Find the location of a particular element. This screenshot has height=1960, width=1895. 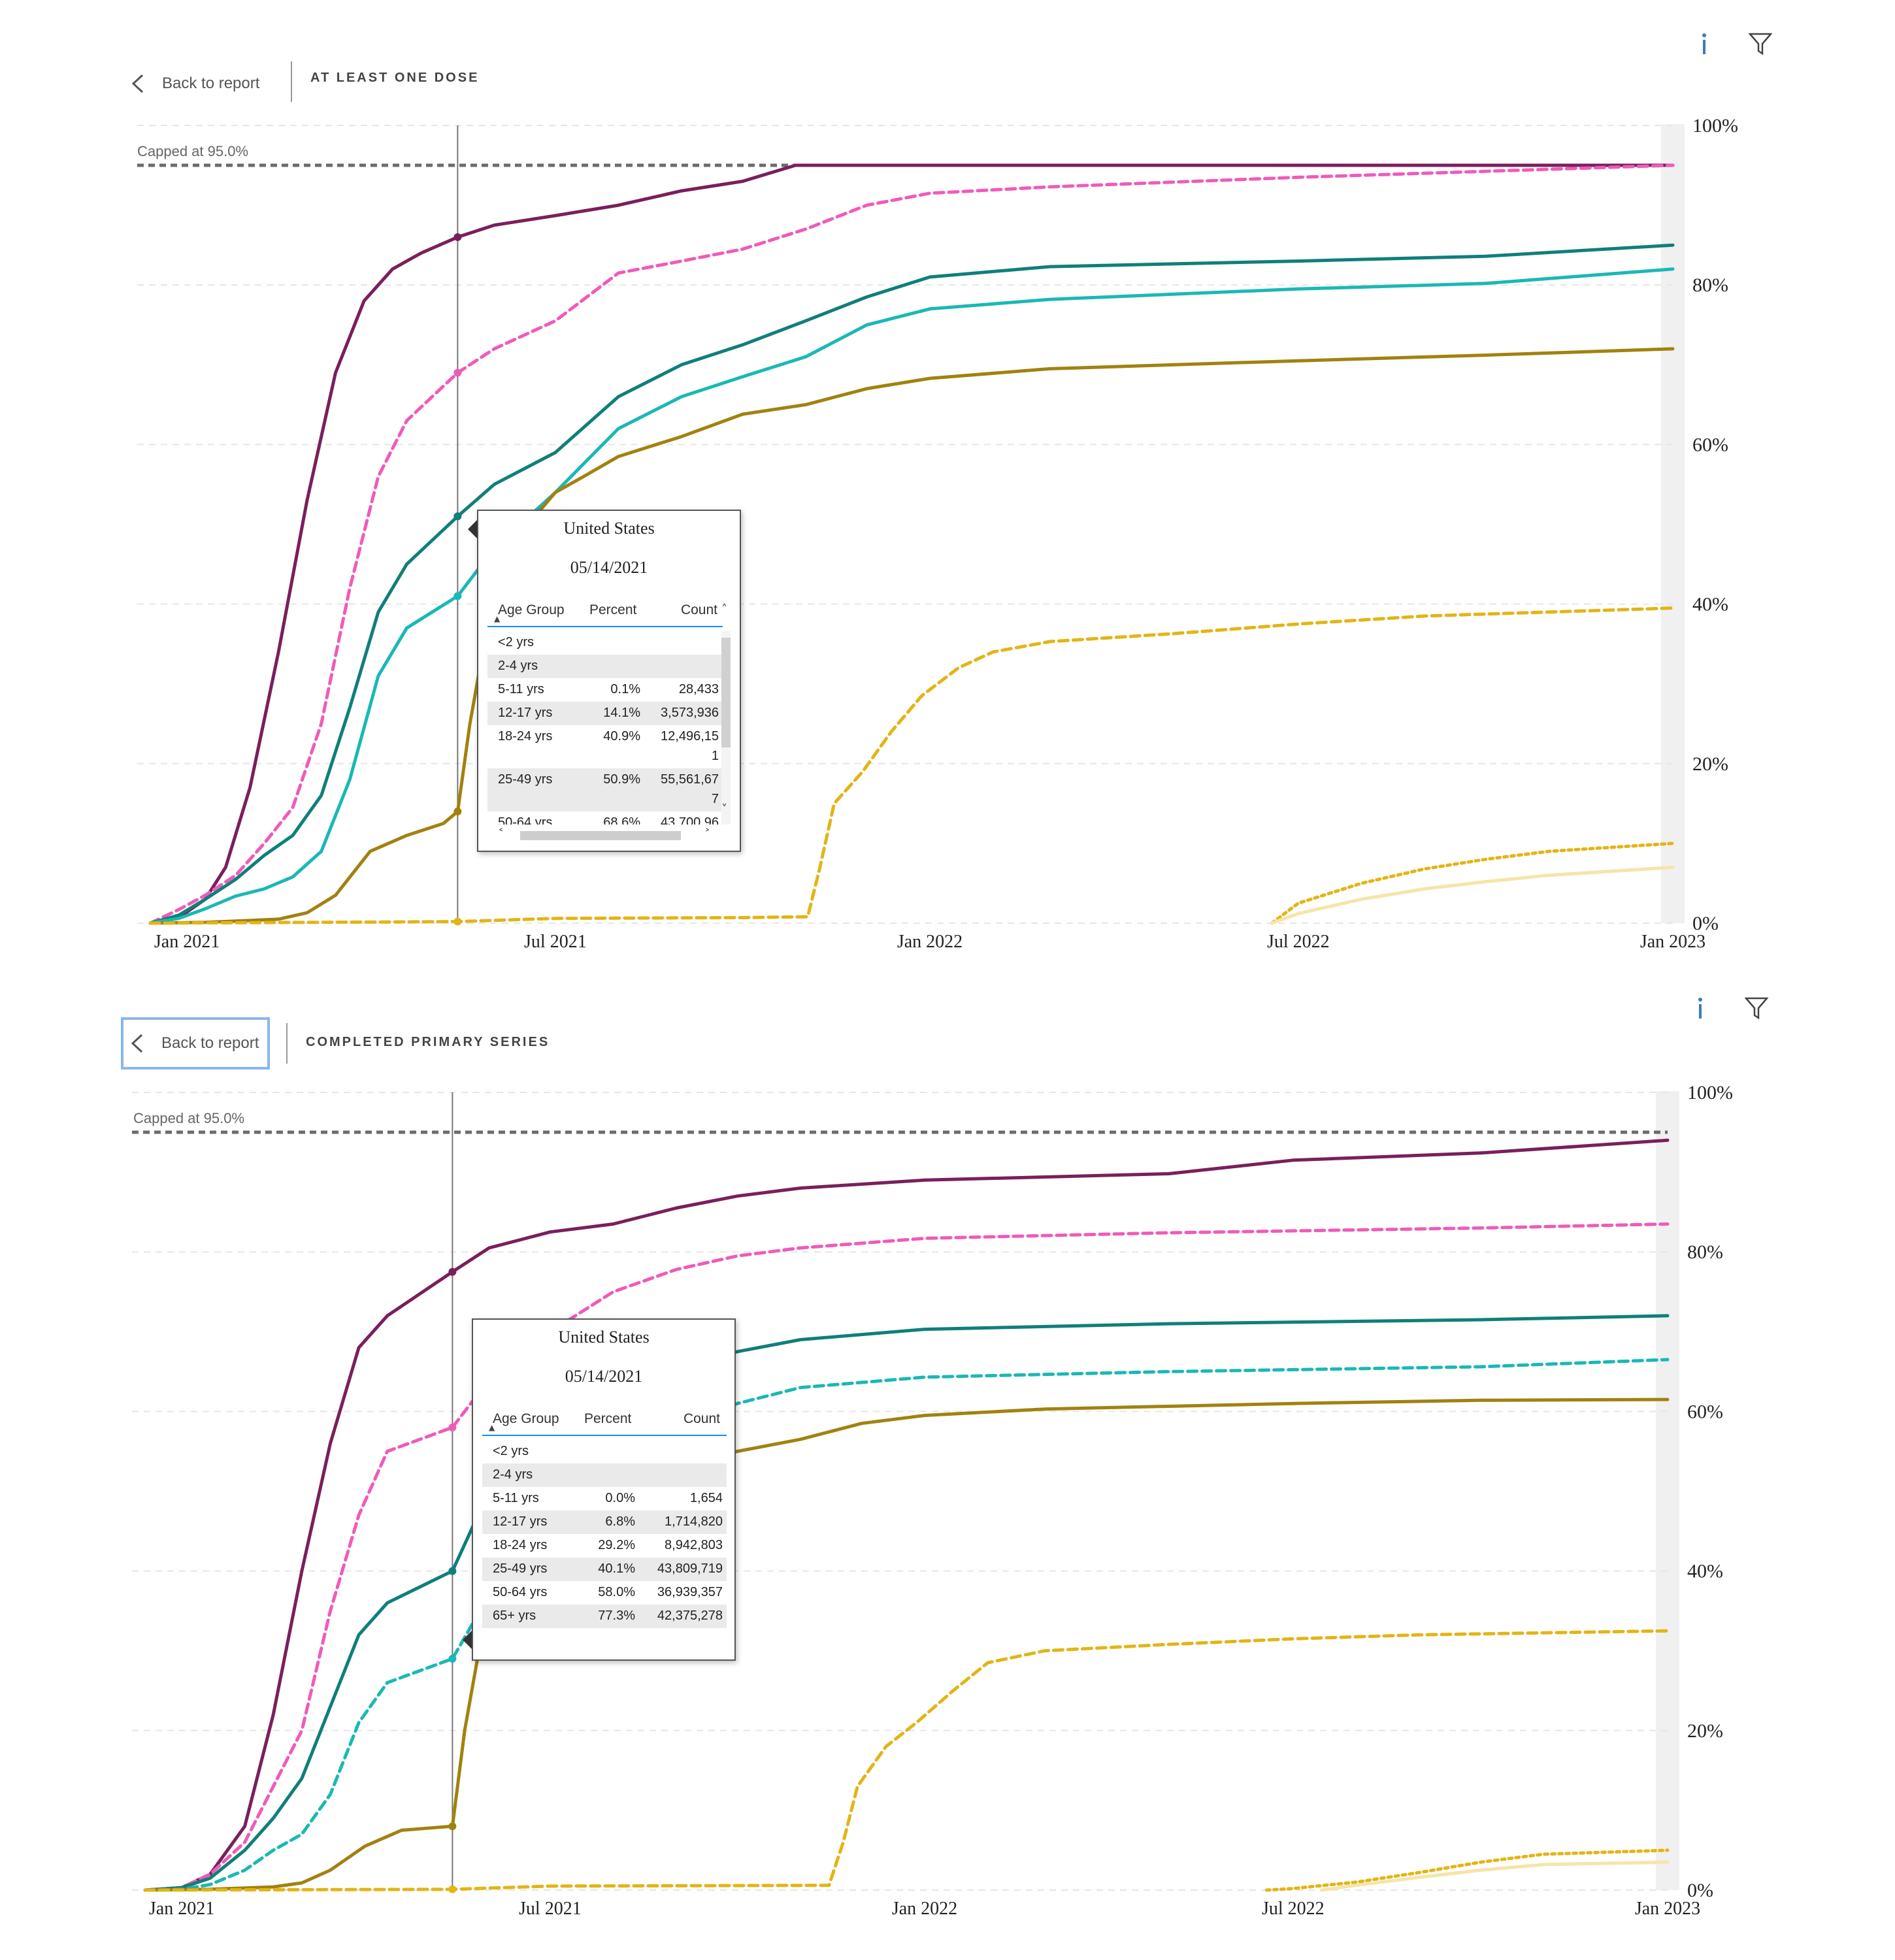

table-row: 2-4 yrs is located at coordinates (605, 666).